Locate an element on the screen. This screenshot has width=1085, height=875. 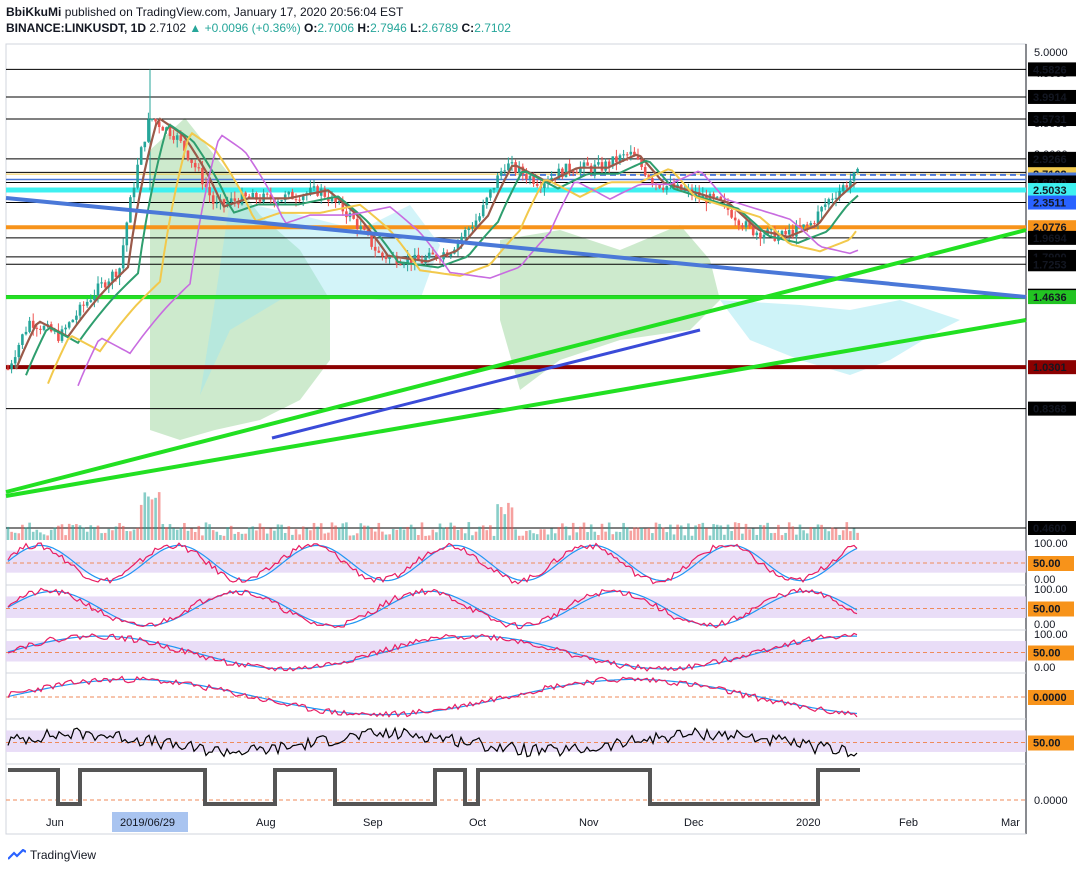
price-tag-label: 3.5731 is located at coordinates (1050, 120).